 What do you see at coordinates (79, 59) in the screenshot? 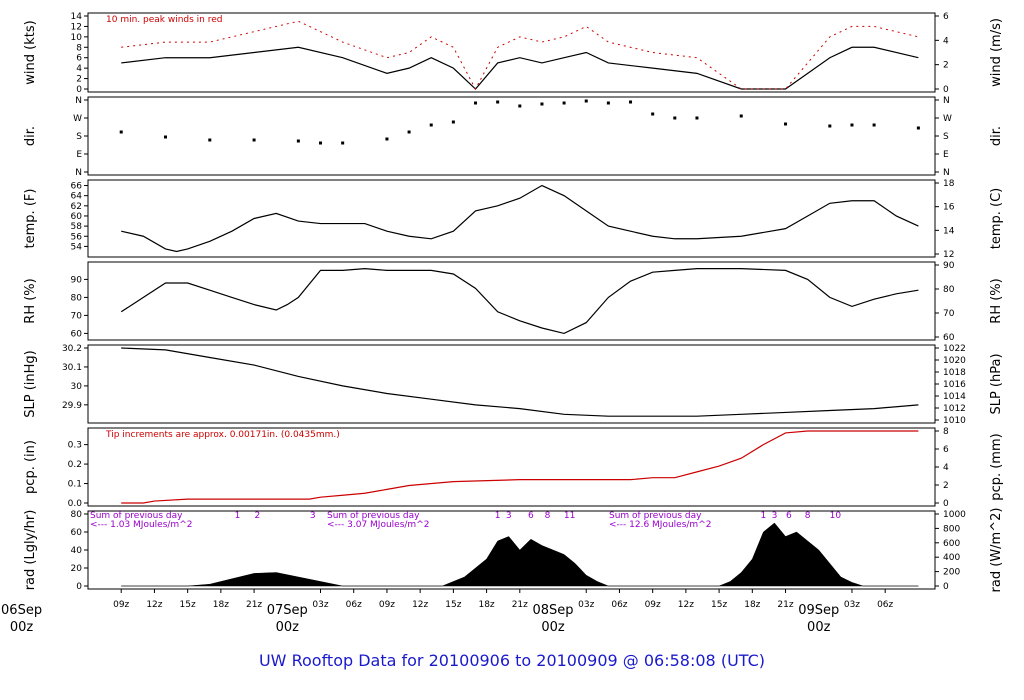
I see `ytick-label-0-3: 6` at bounding box center [79, 59].